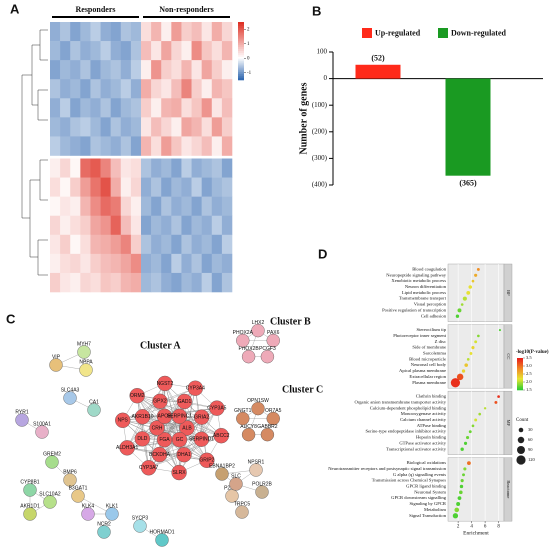  What do you see at coordinates (443, 33) in the screenshot?
I see `legend-swatch` at bounding box center [443, 33].